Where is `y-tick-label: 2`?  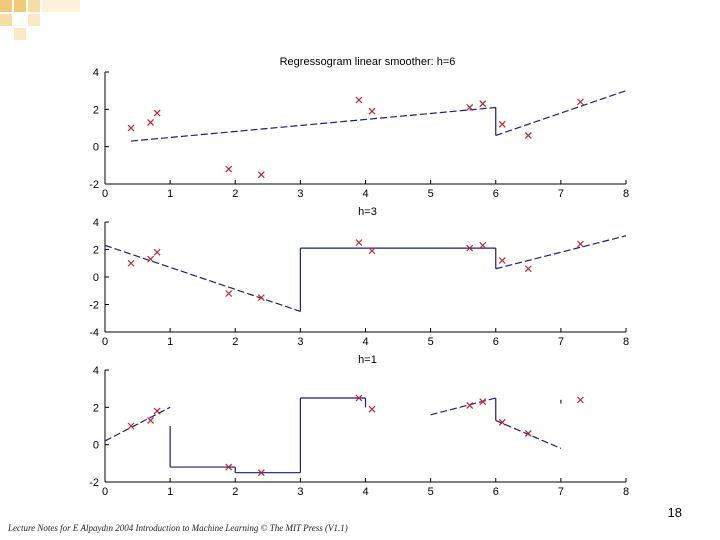
y-tick-label: 2 is located at coordinates (96, 251).